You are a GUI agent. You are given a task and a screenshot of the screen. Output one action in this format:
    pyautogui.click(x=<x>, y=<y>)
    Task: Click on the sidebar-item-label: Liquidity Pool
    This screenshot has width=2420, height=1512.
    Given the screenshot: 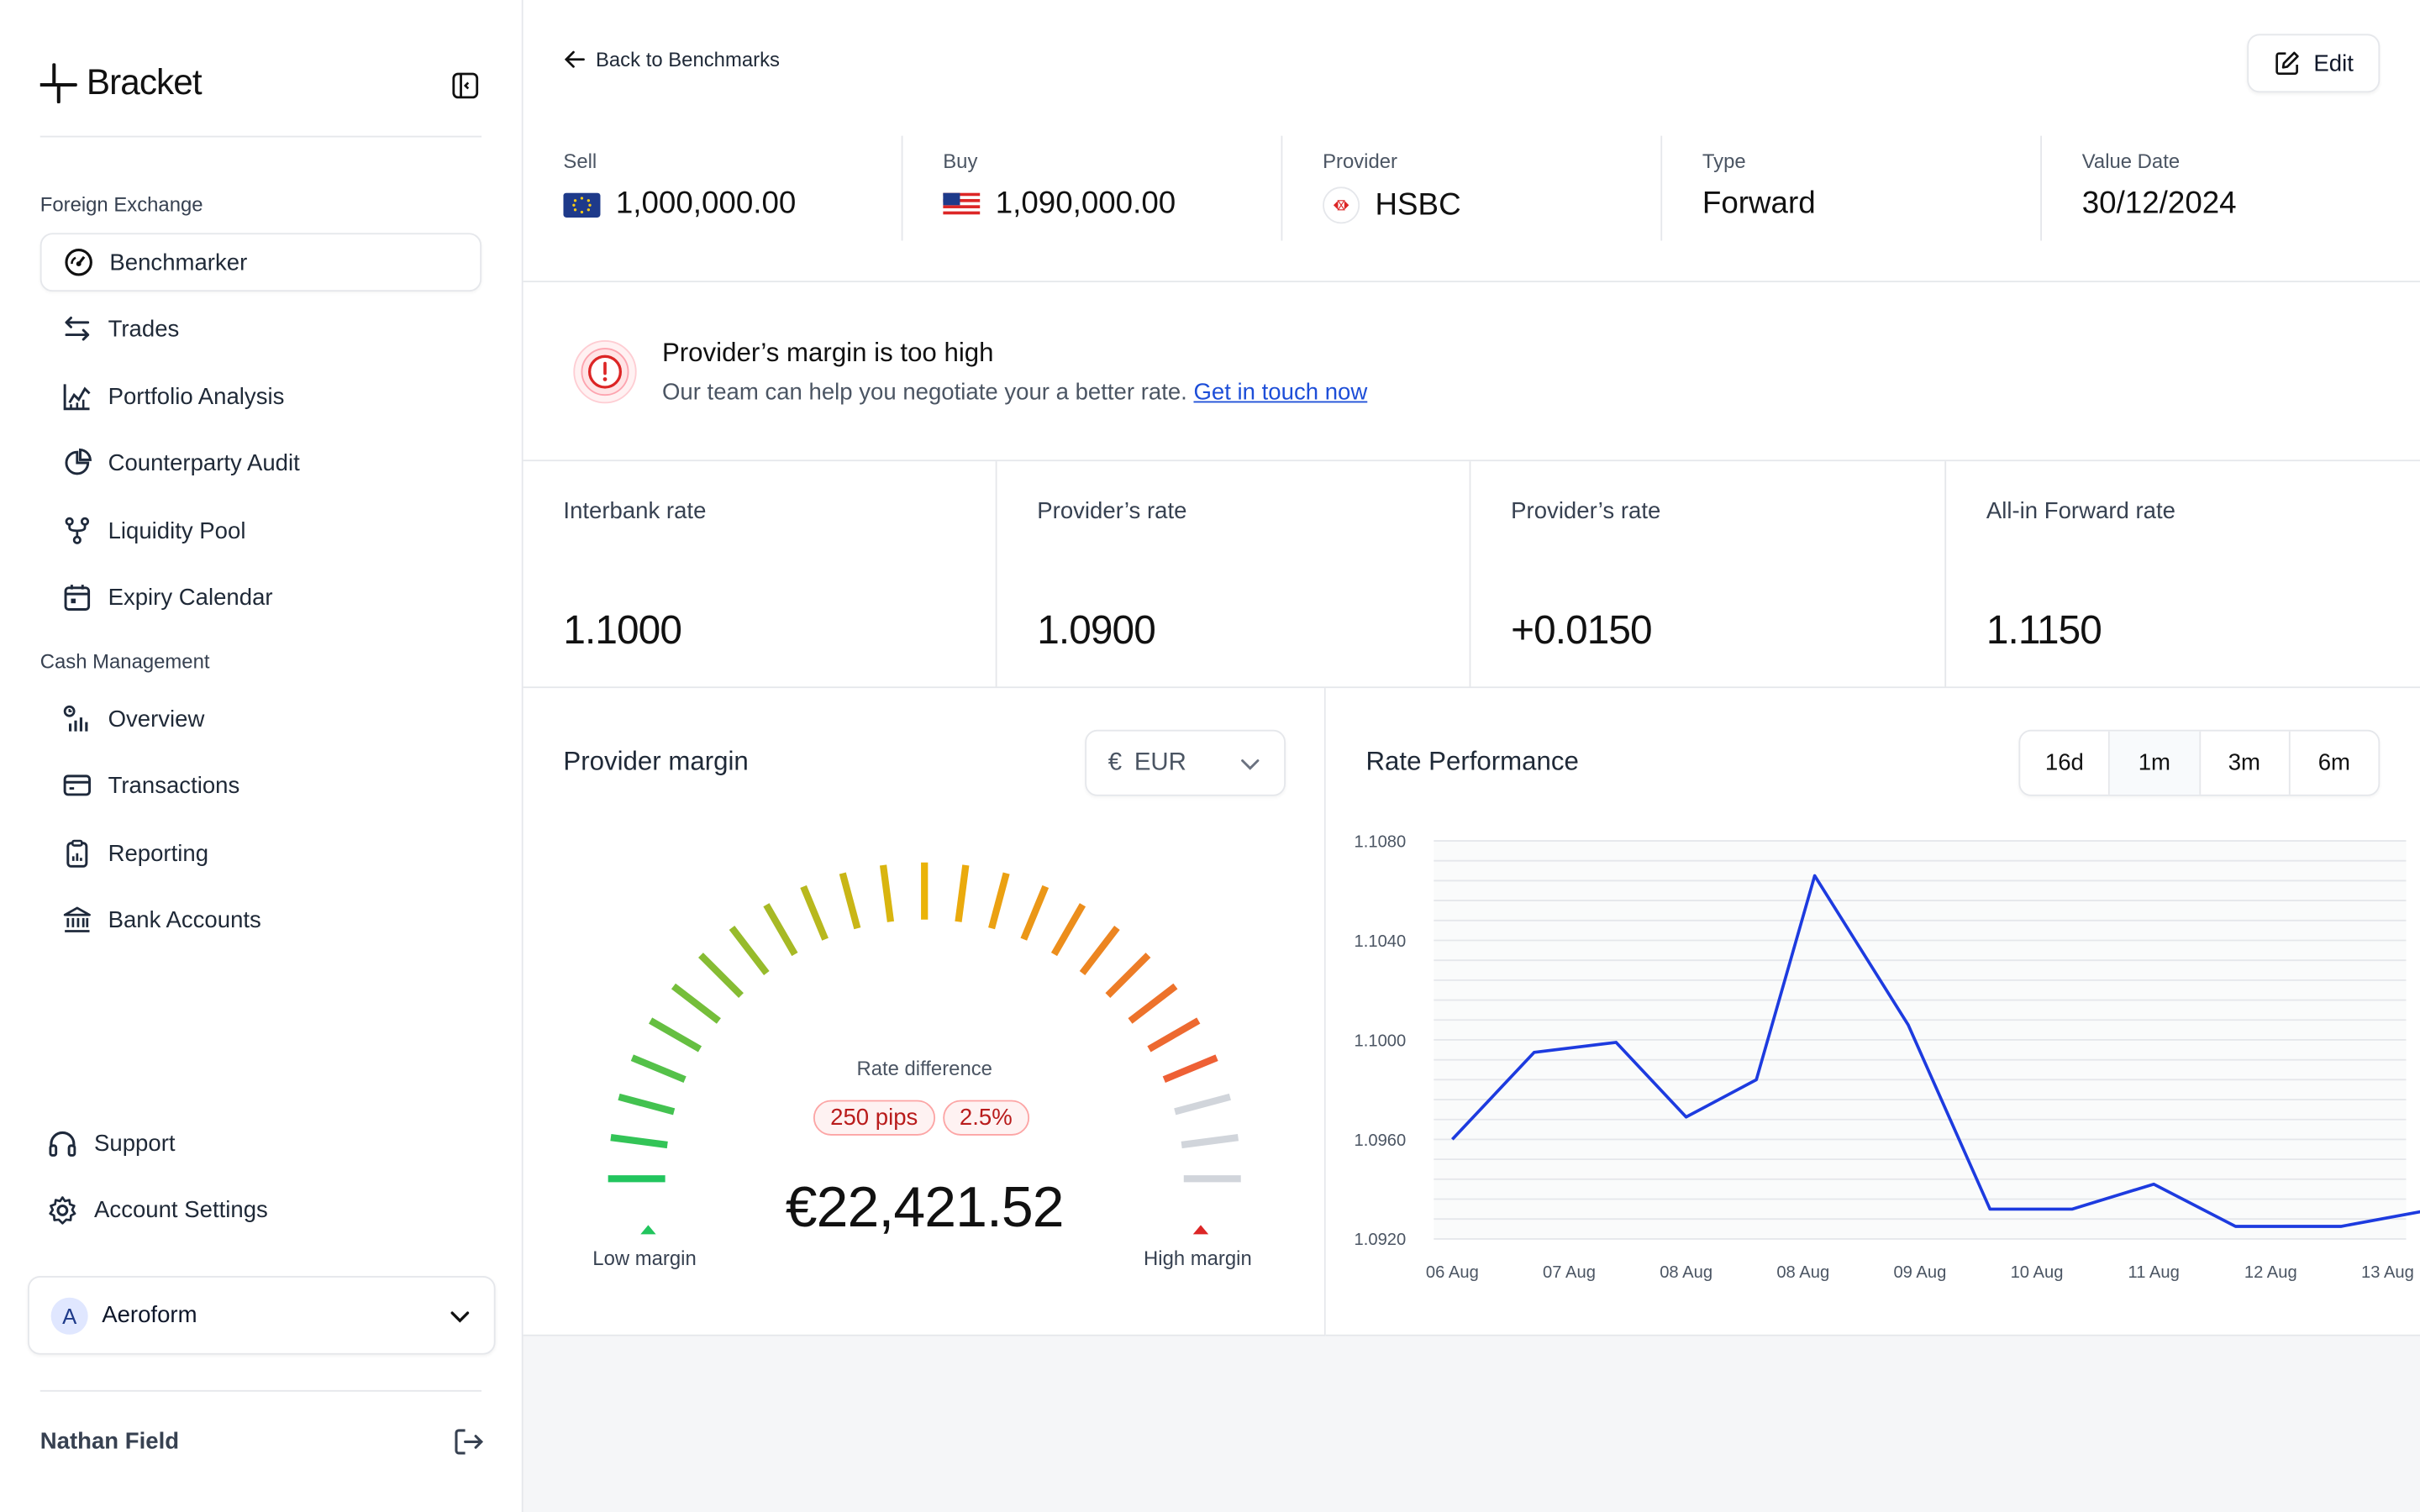 What is the action you would take?
    pyautogui.click(x=177, y=530)
    